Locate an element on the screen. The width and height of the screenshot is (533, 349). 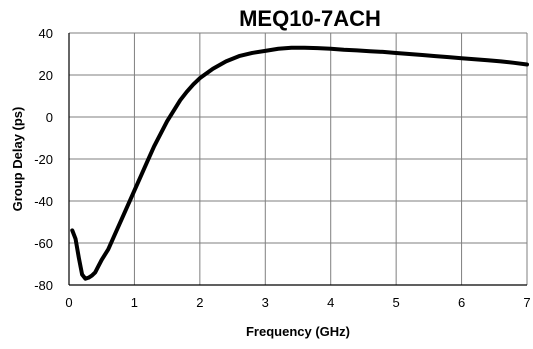
y-tick-label: -80 is located at coordinates (43, 285).